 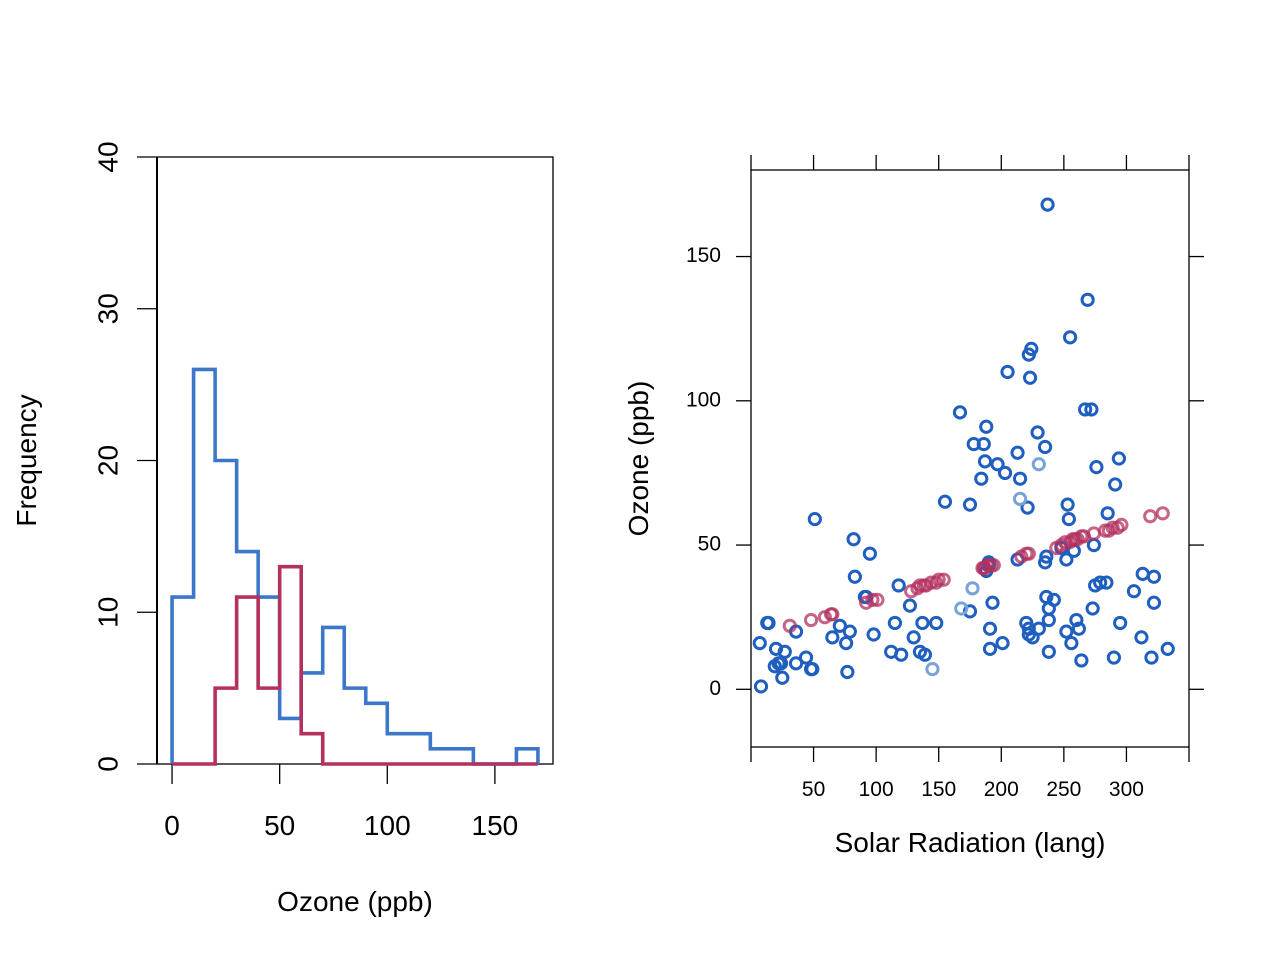 I want to click on scatter-x-tick-label: 200, so click(x=1001, y=789).